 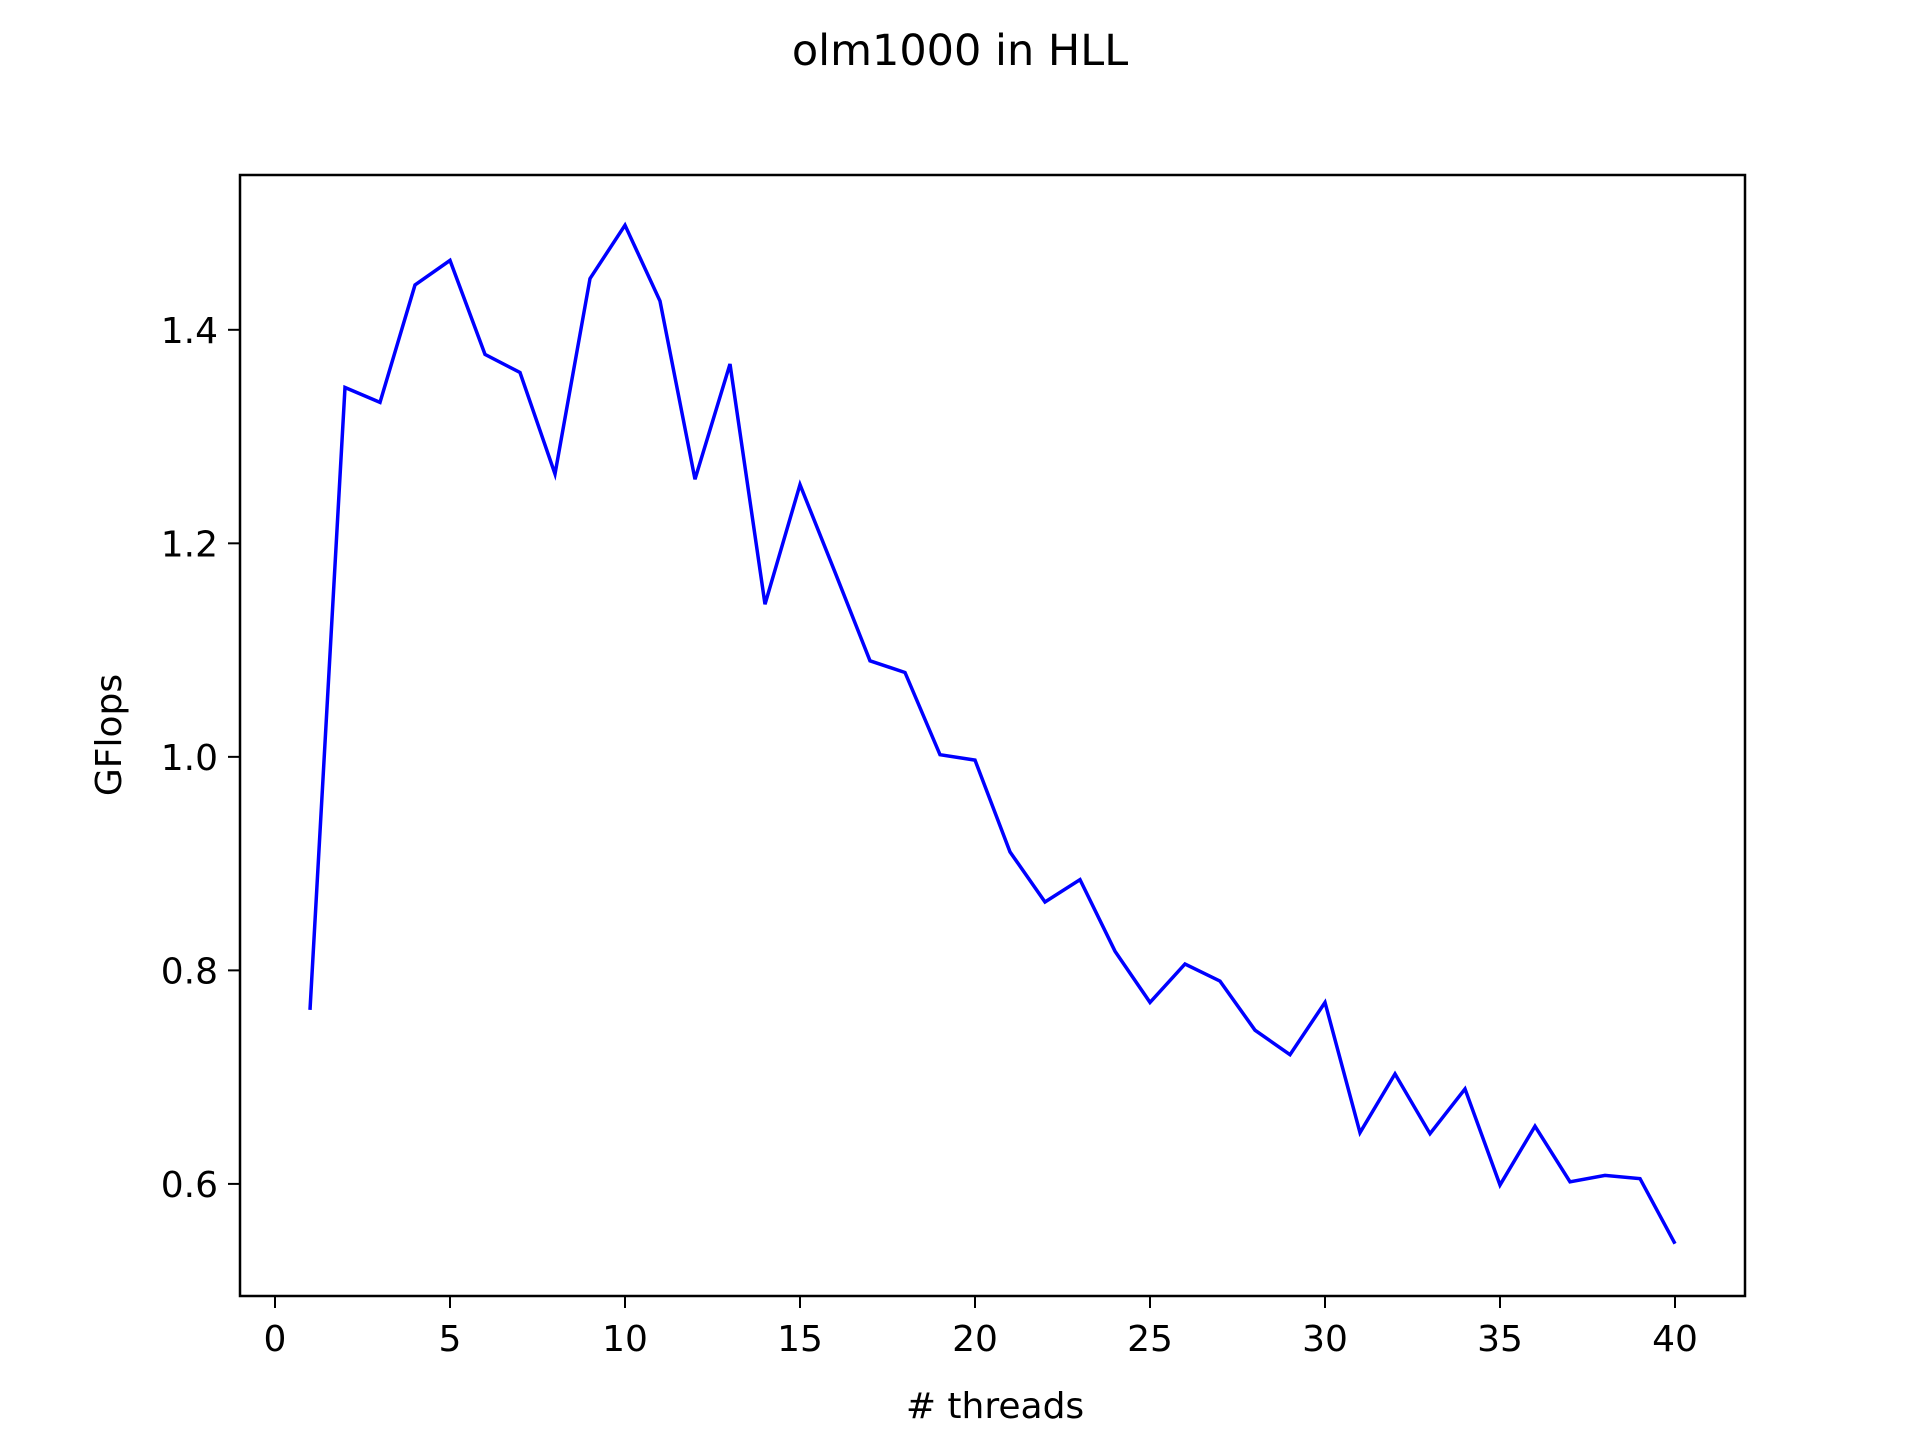 I want to click on x-tick-label: 35, so click(x=1500, y=1339).